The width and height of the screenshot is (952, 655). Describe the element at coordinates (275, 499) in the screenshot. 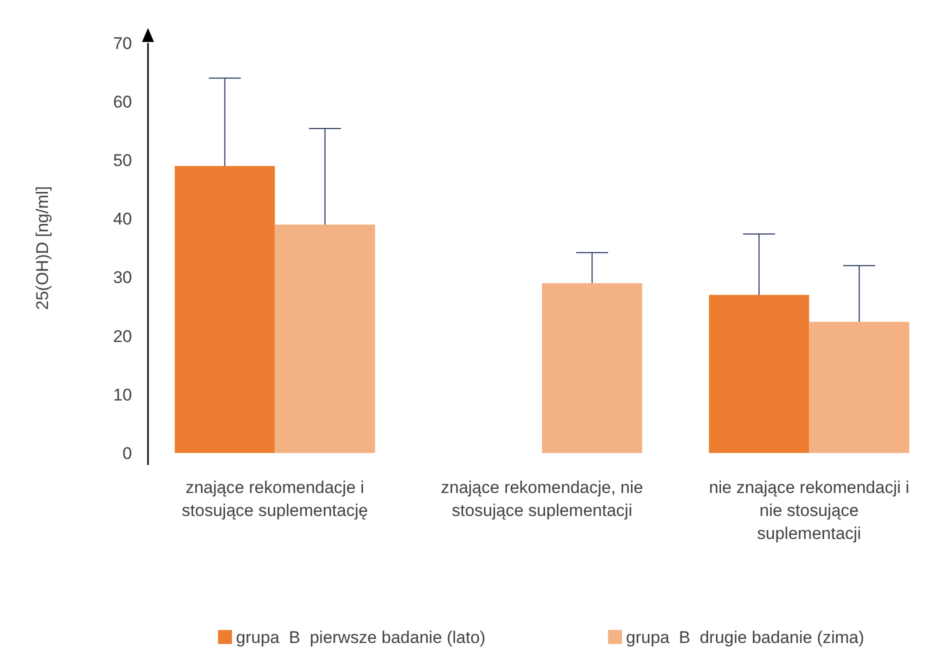

I see `x-tick-label: znające rekomendacje i stosujące suplementację` at that location.